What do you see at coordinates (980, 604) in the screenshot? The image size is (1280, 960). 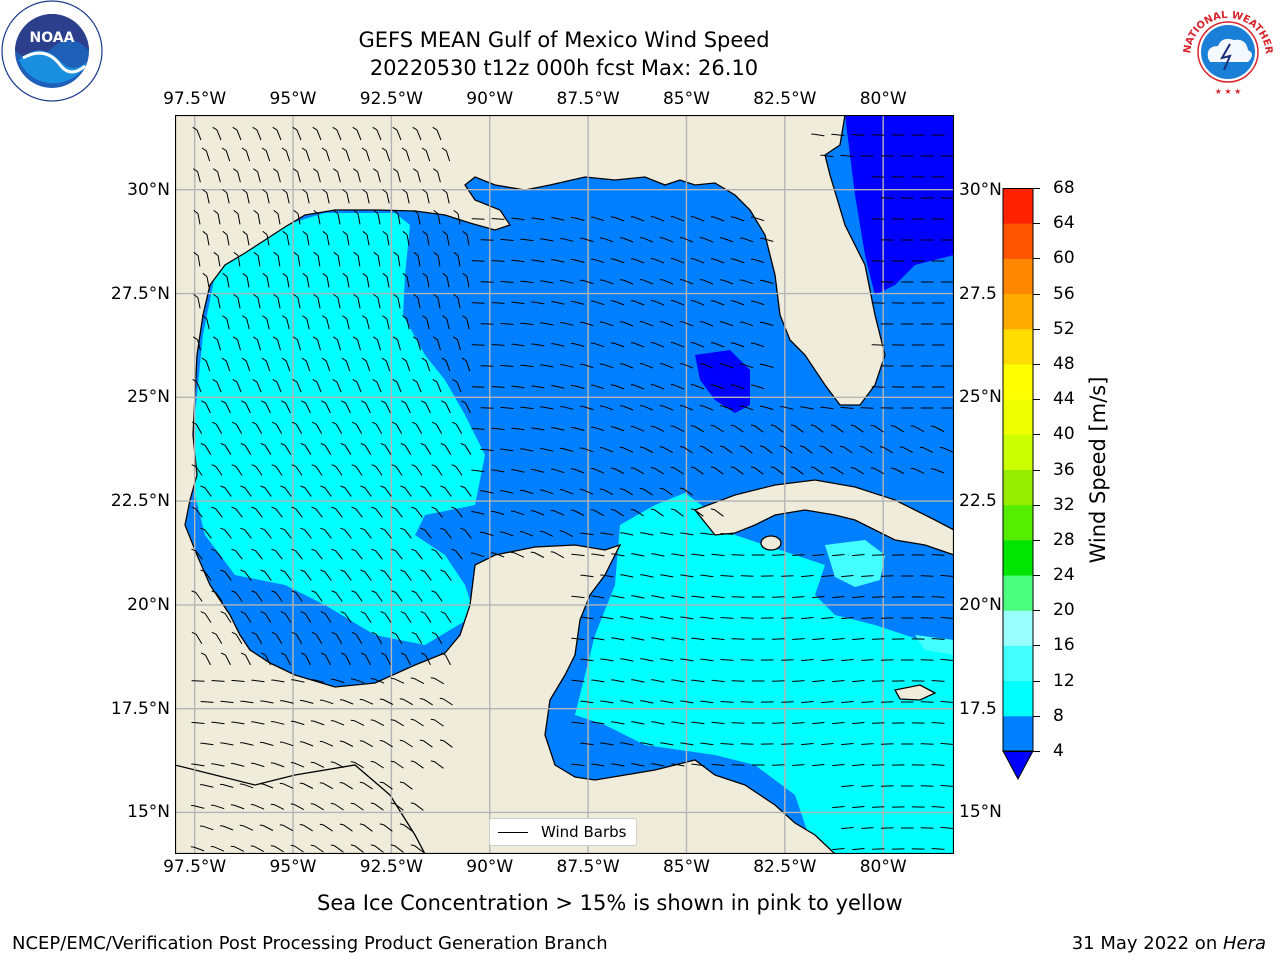 I see `lat-tick-right: 20°N` at bounding box center [980, 604].